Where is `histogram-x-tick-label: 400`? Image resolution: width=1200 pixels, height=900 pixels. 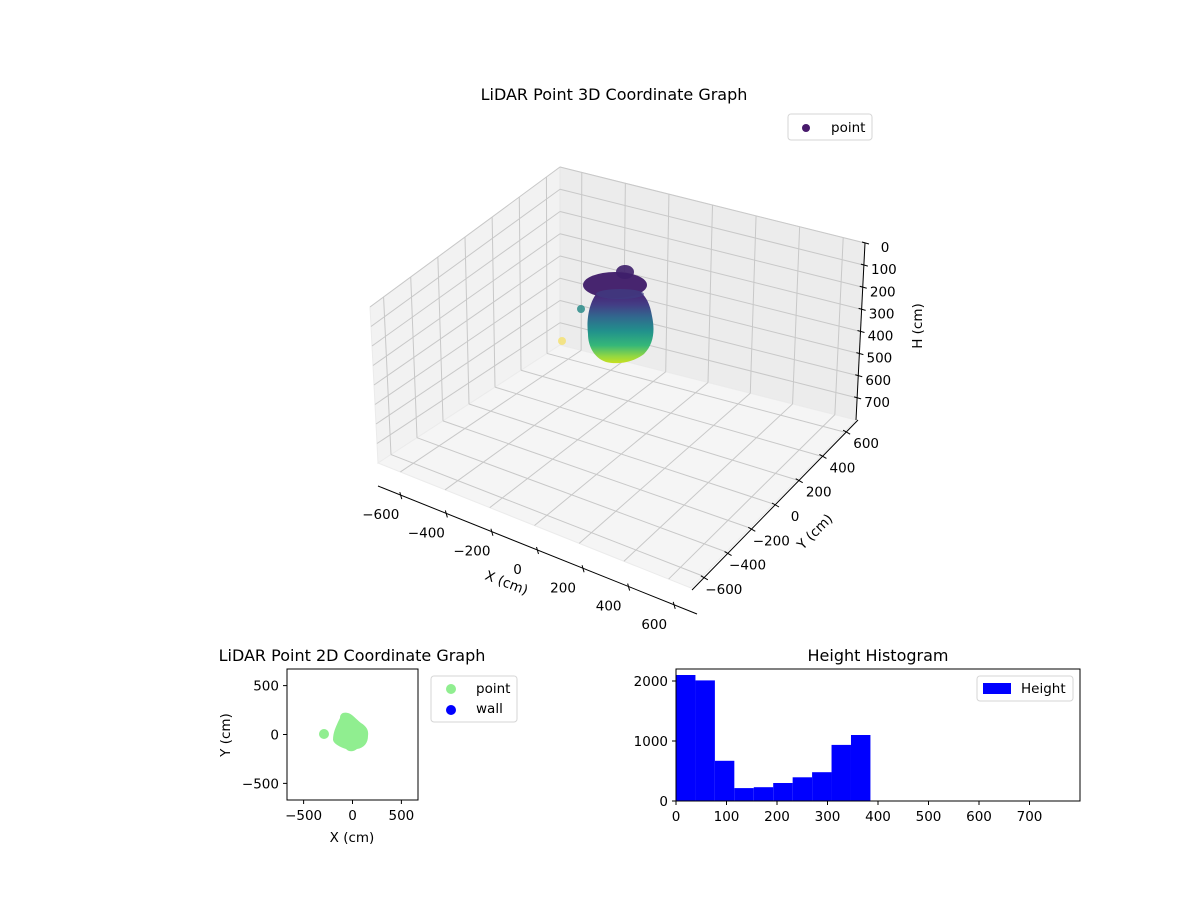 histogram-x-tick-label: 400 is located at coordinates (878, 817).